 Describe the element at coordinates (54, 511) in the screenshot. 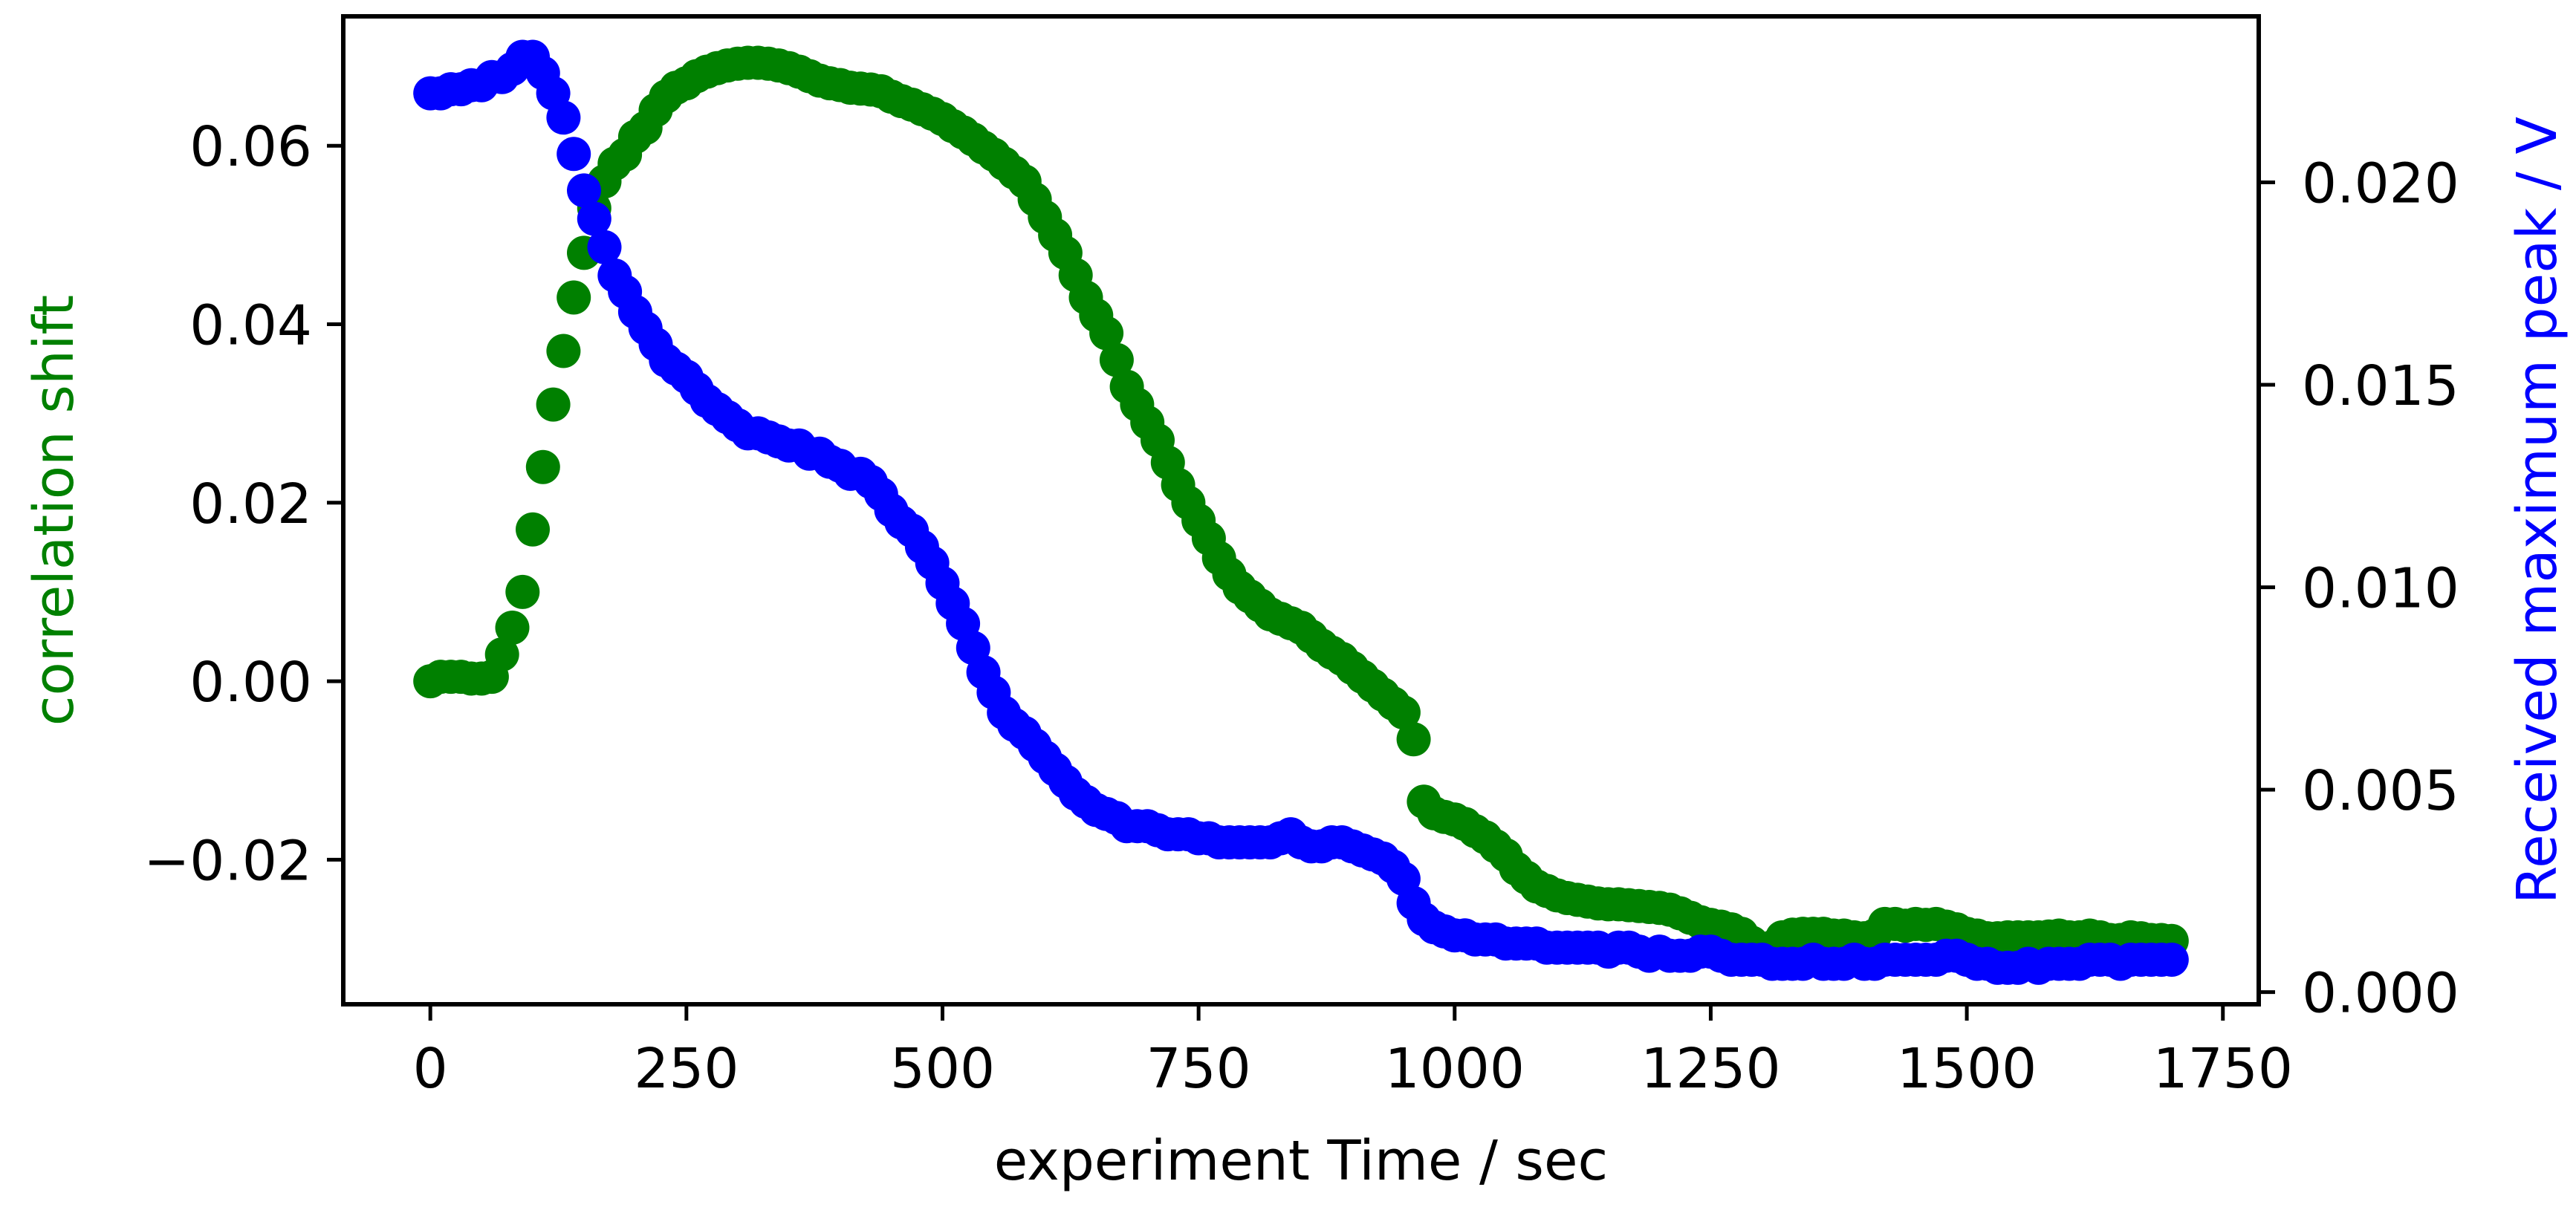

I see `left-y-axis-title: correlation shift` at that location.